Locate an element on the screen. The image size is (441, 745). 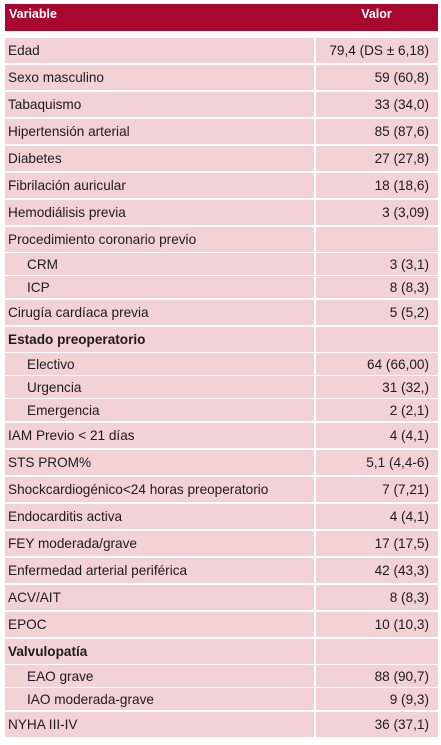
table-row: STS PROM% 5,1 (4,4-6) is located at coordinates (221, 462).